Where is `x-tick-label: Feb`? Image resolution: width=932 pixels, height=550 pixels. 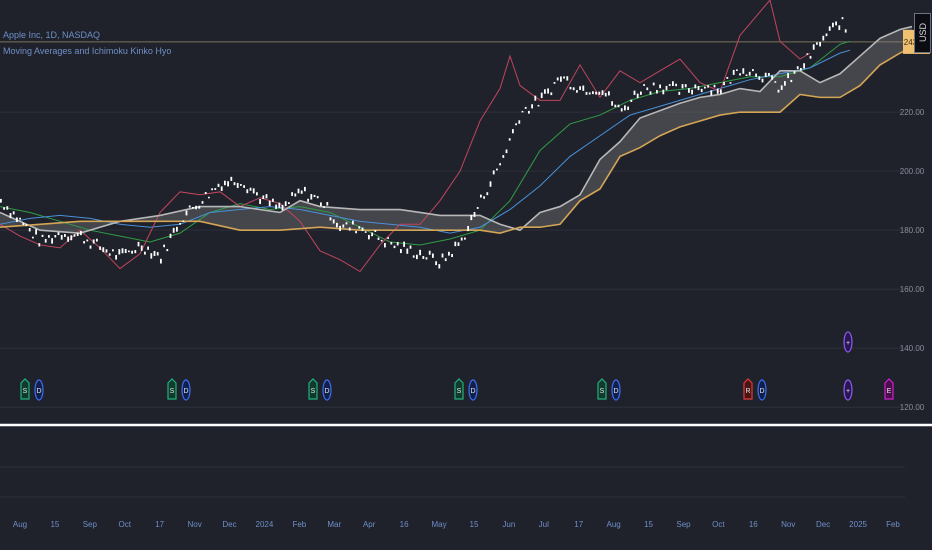 x-tick-label: Feb is located at coordinates (299, 524).